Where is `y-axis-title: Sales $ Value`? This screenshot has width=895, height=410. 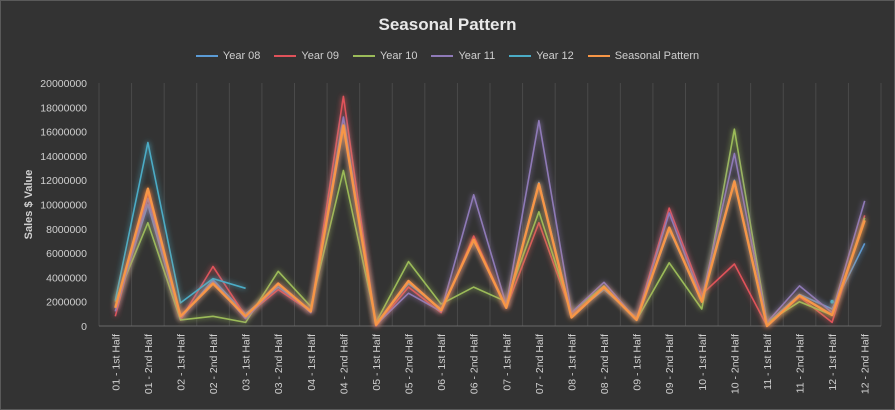 y-axis-title: Sales $ Value is located at coordinates (29, 205).